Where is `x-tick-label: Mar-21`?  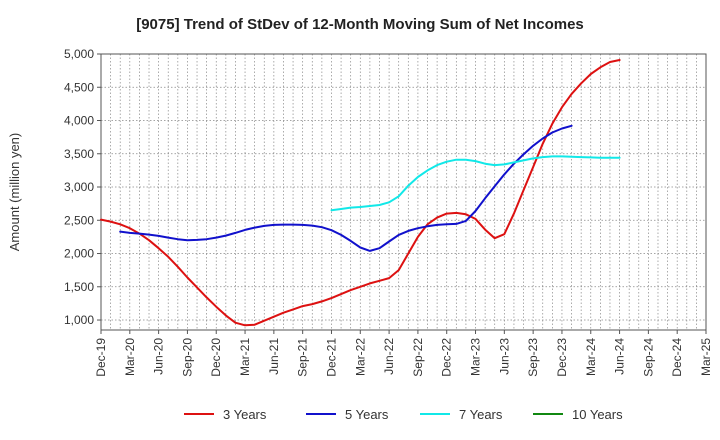
x-tick-label: Mar-21 is located at coordinates (245, 357).